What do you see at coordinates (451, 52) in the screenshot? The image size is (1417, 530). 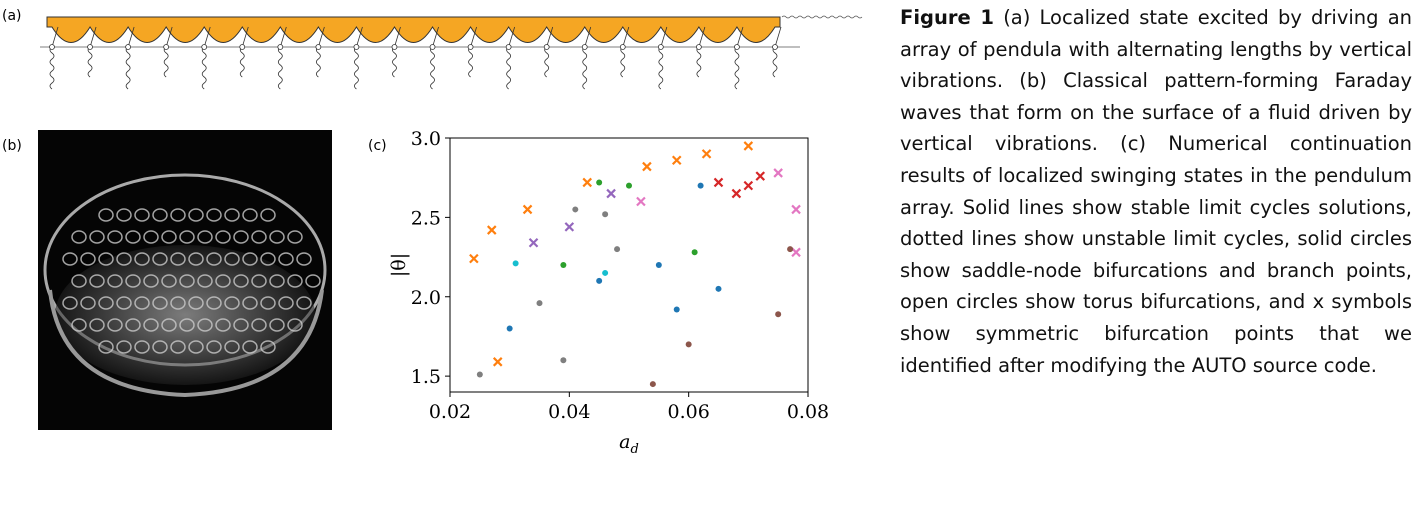 I see `pendulum-array` at bounding box center [451, 52].